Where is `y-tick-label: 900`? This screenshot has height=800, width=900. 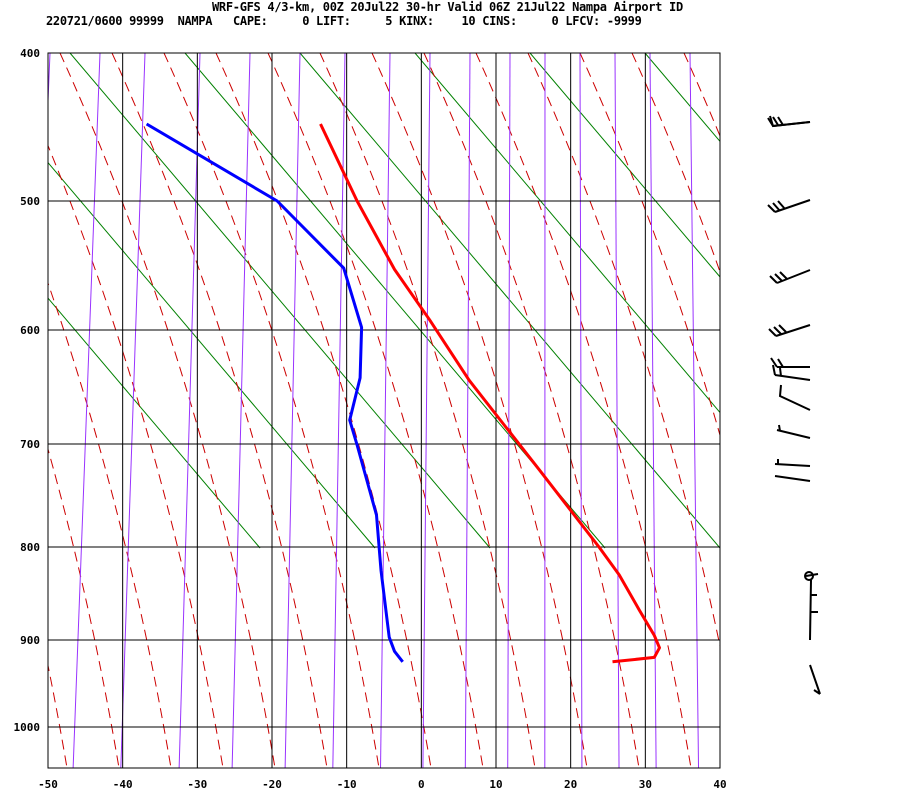 y-tick-label: 900 is located at coordinates (30, 640).